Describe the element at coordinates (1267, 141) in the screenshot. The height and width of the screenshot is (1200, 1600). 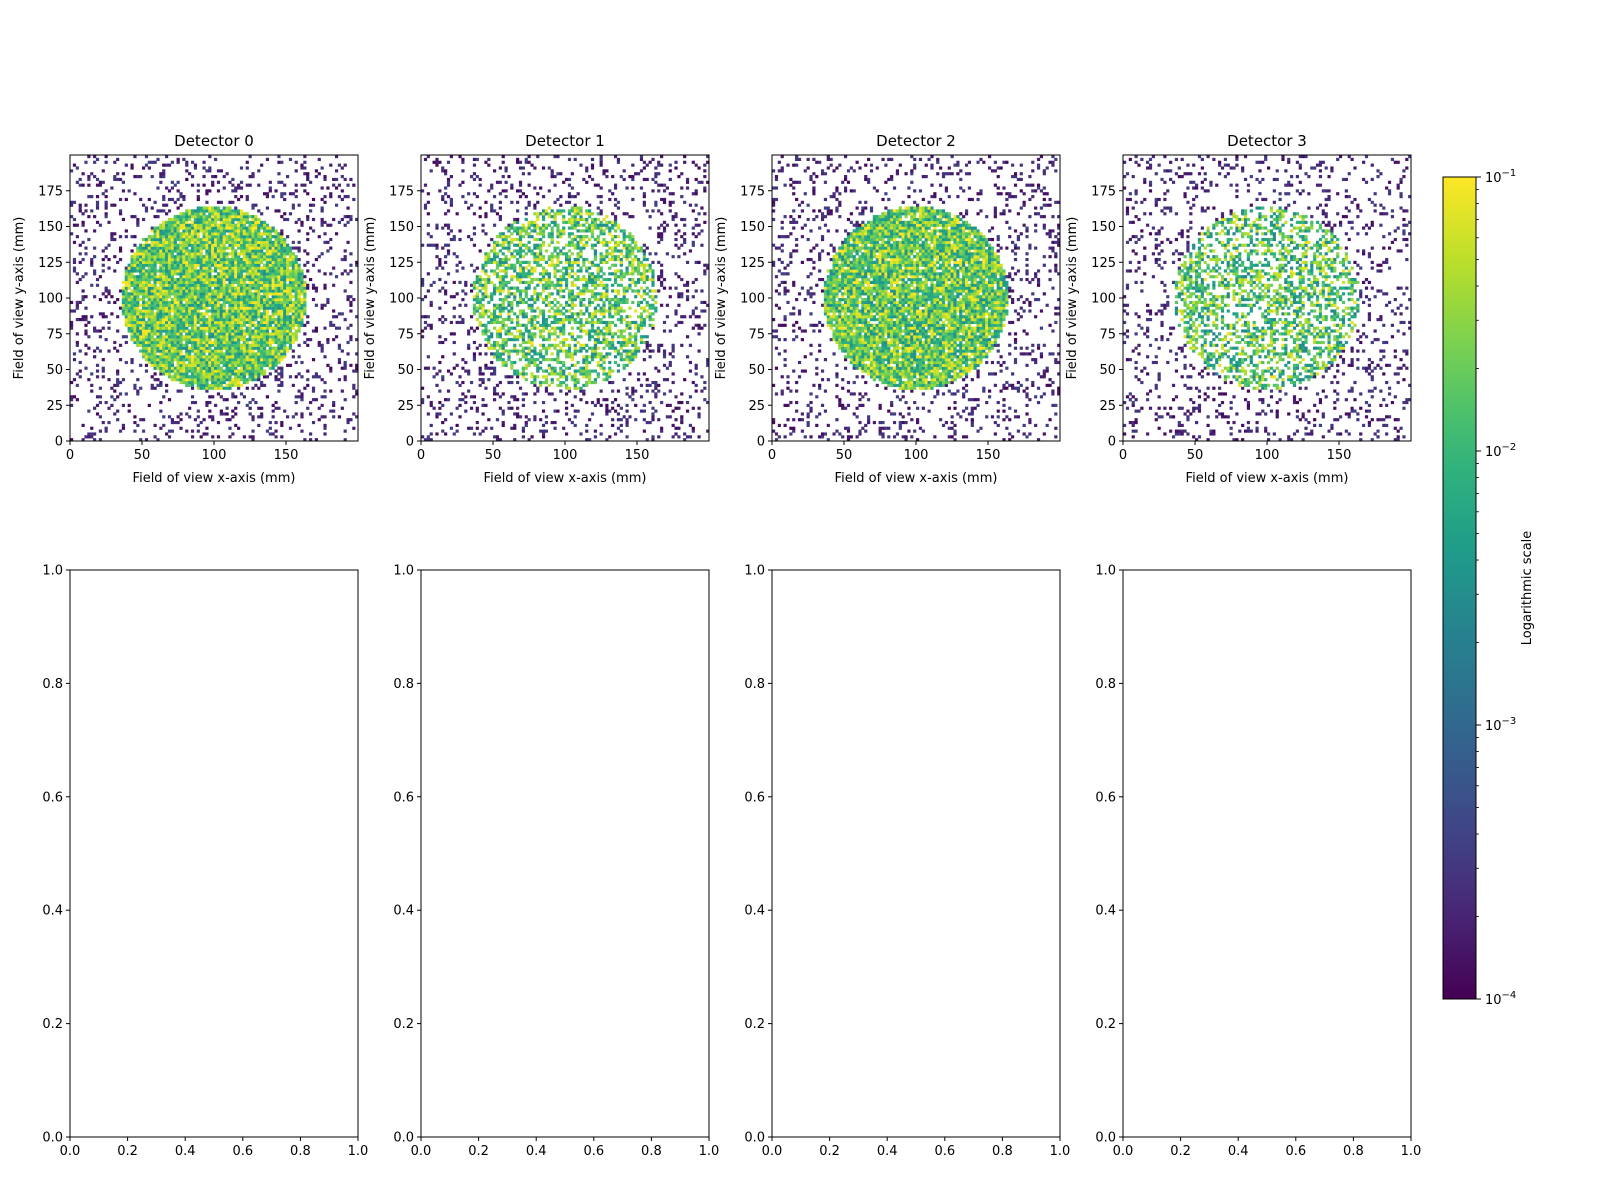
I see `panel-title: Detector 3` at that location.